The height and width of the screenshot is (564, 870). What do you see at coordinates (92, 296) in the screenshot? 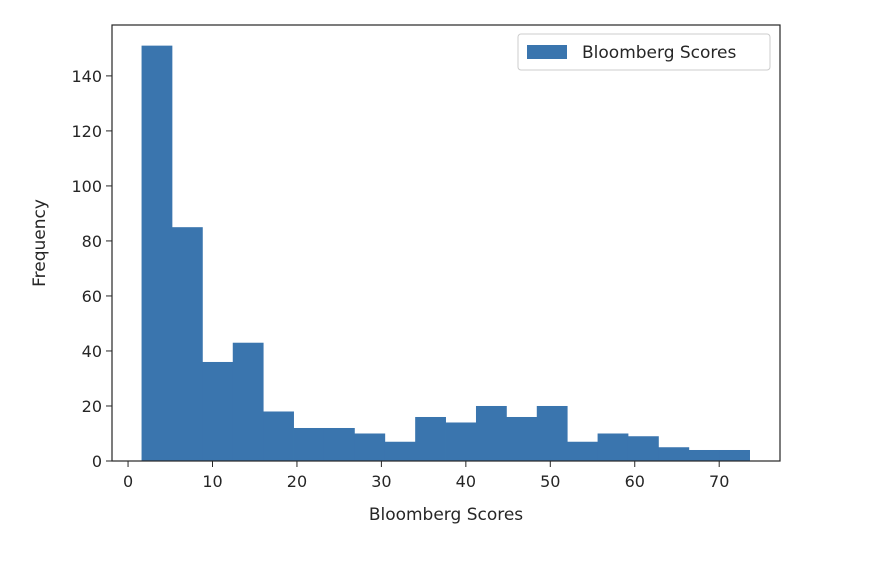
I see `y-tick-label: 60` at bounding box center [92, 296].